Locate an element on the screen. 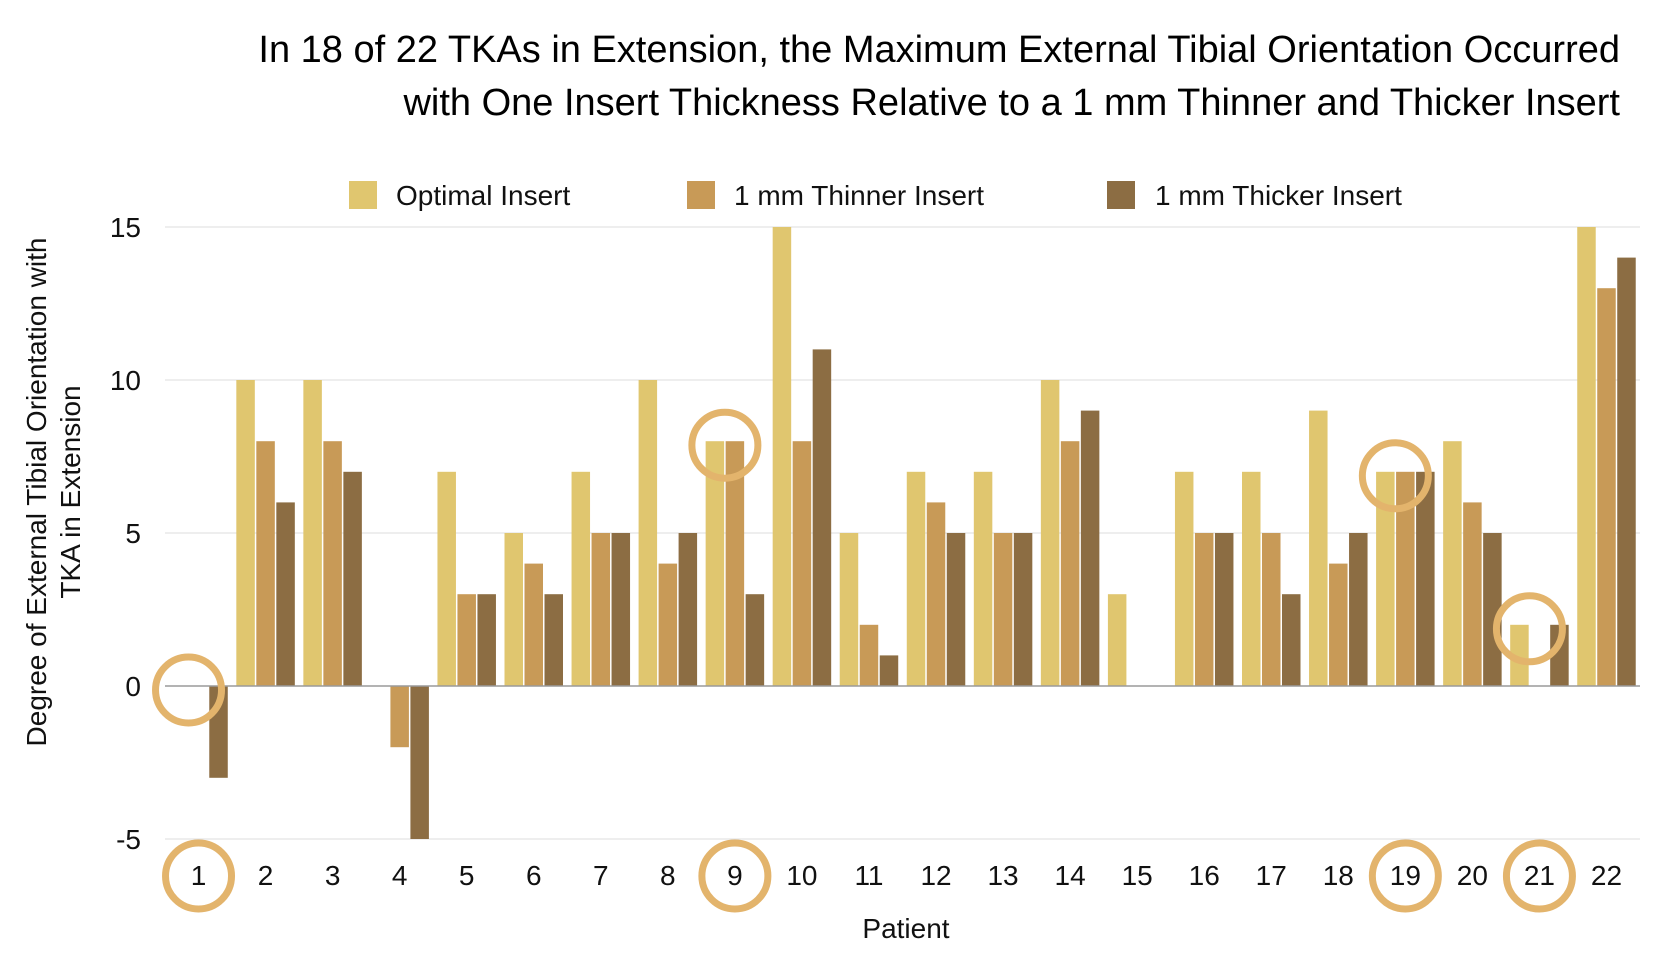 The image size is (1665, 957). x-tick-label: 13 is located at coordinates (1002, 875).